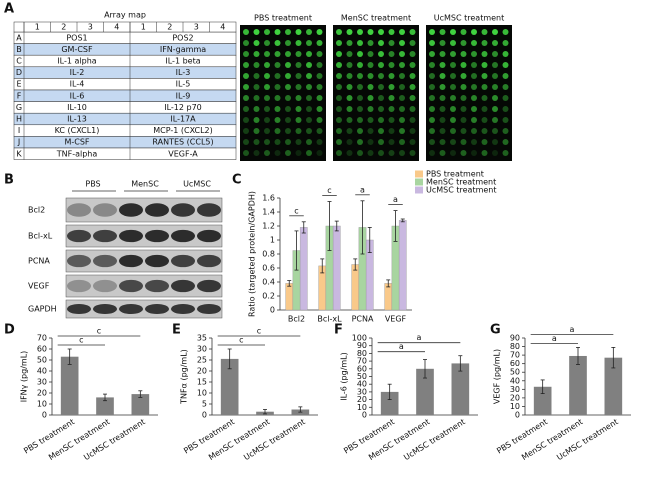 The image size is (650, 500). I want to click on row-label: F, so click(19, 95).